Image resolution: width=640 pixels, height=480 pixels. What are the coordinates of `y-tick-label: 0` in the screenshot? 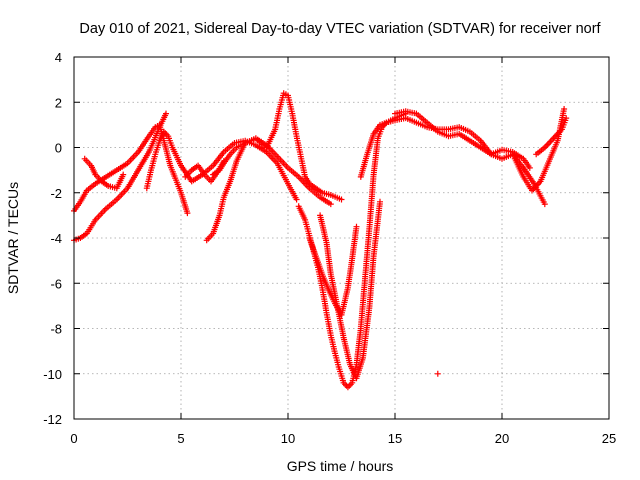 It's located at (58, 148).